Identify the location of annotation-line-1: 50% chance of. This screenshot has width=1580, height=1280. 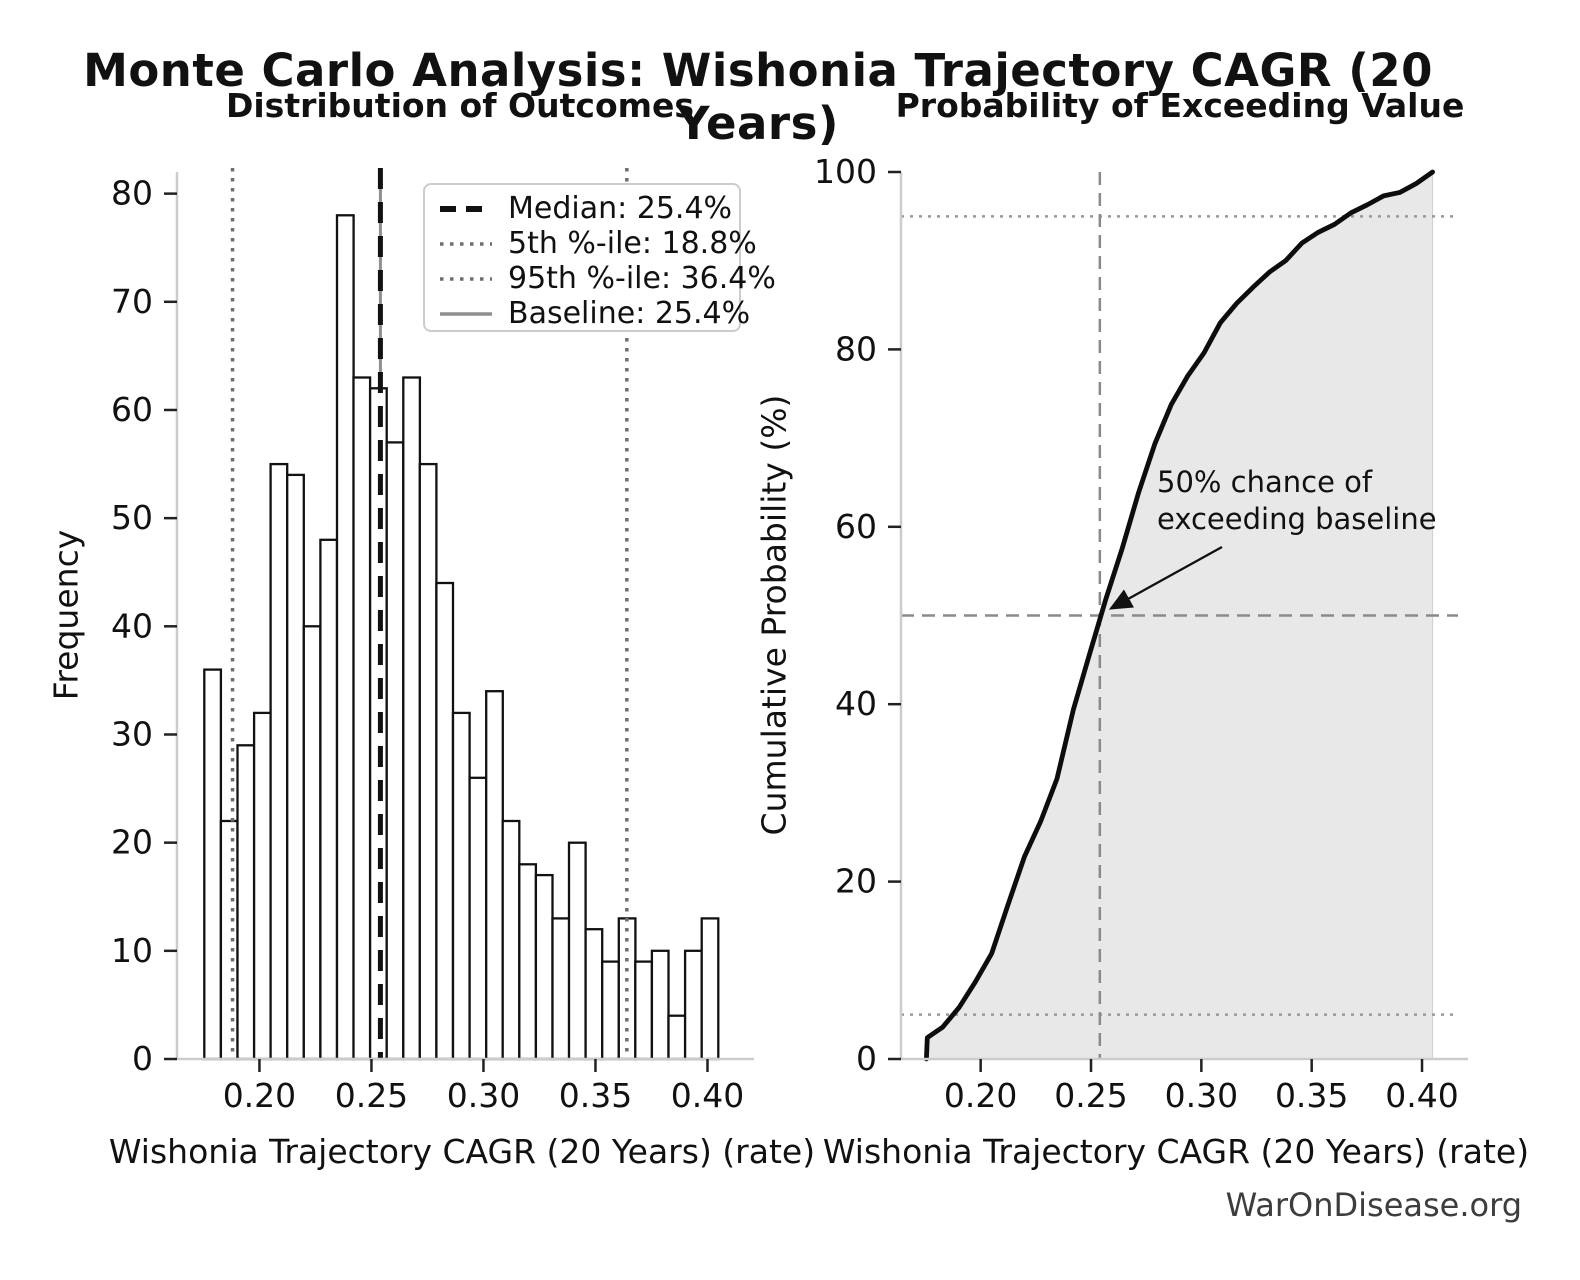
(1265, 482).